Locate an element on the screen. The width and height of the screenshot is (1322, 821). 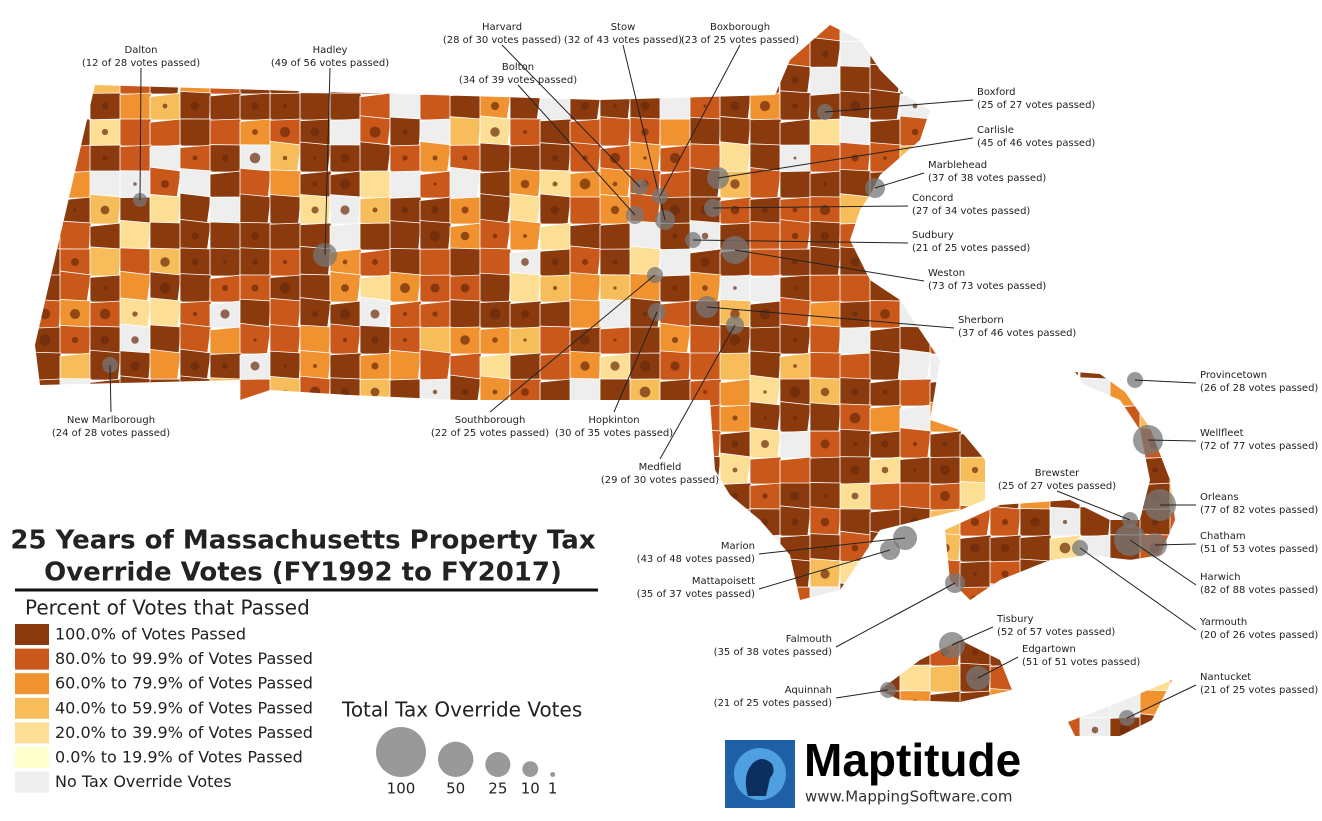
town-name: Medfield is located at coordinates (660, 467).